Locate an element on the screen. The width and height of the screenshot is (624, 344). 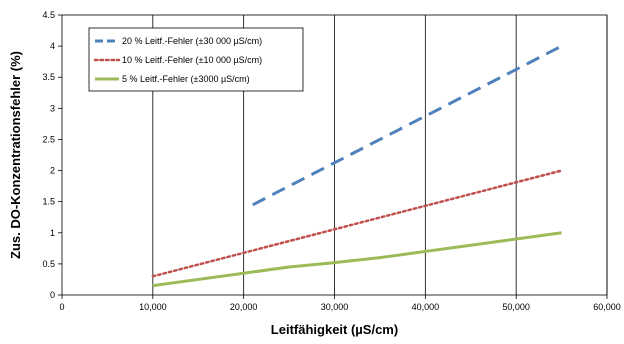
y-tick-label: 2.5 is located at coordinates (48, 139).